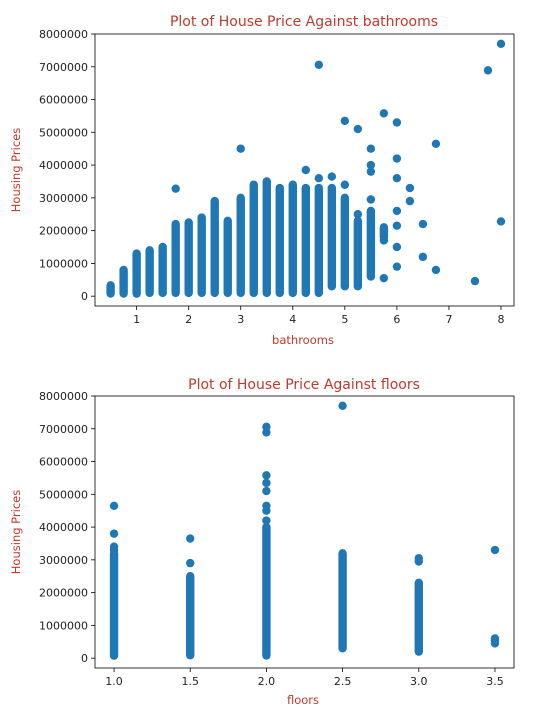  What do you see at coordinates (114, 681) in the screenshot?
I see `x-tick-label: 1.0` at bounding box center [114, 681].